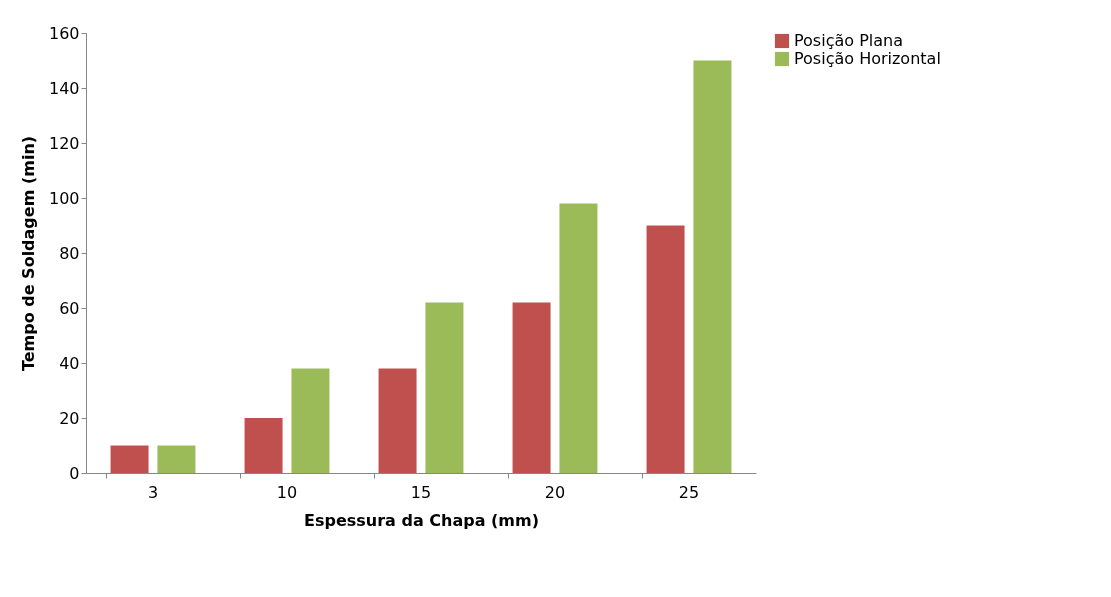 This screenshot has width=1111, height=597. Describe the element at coordinates (64, 88) in the screenshot. I see `y-tick-label: 140` at that location.